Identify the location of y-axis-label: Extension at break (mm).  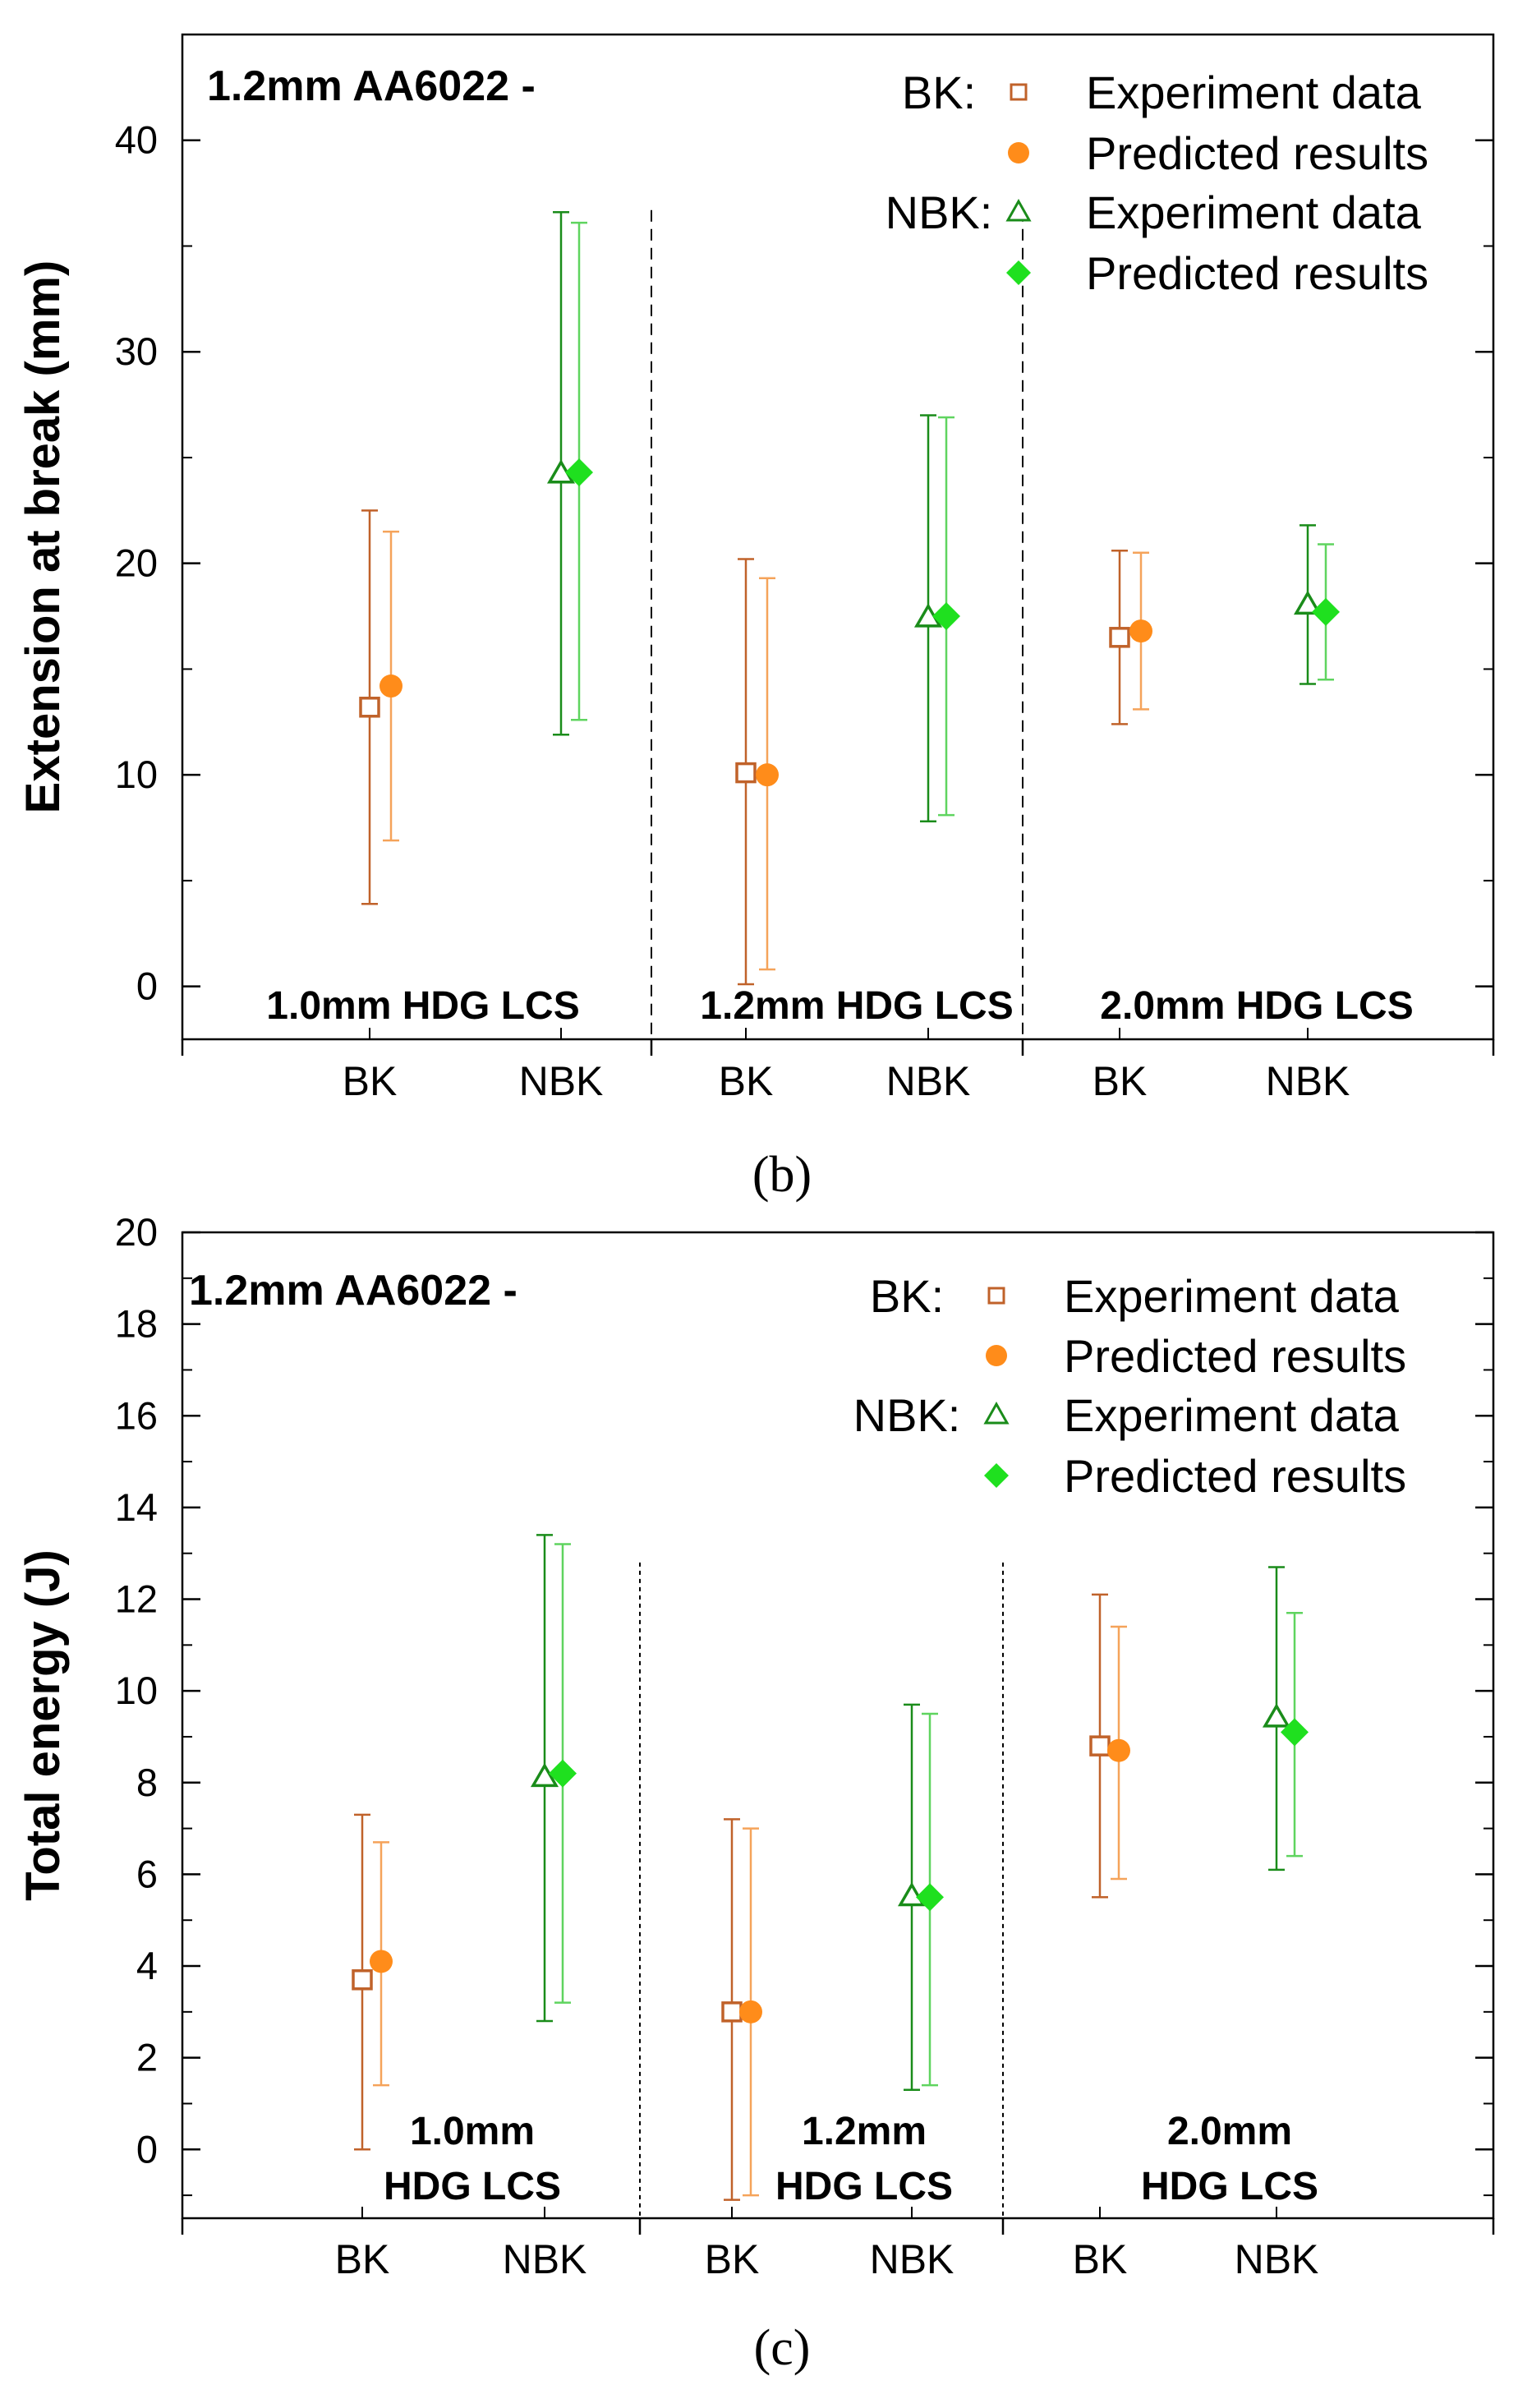
(43, 537).